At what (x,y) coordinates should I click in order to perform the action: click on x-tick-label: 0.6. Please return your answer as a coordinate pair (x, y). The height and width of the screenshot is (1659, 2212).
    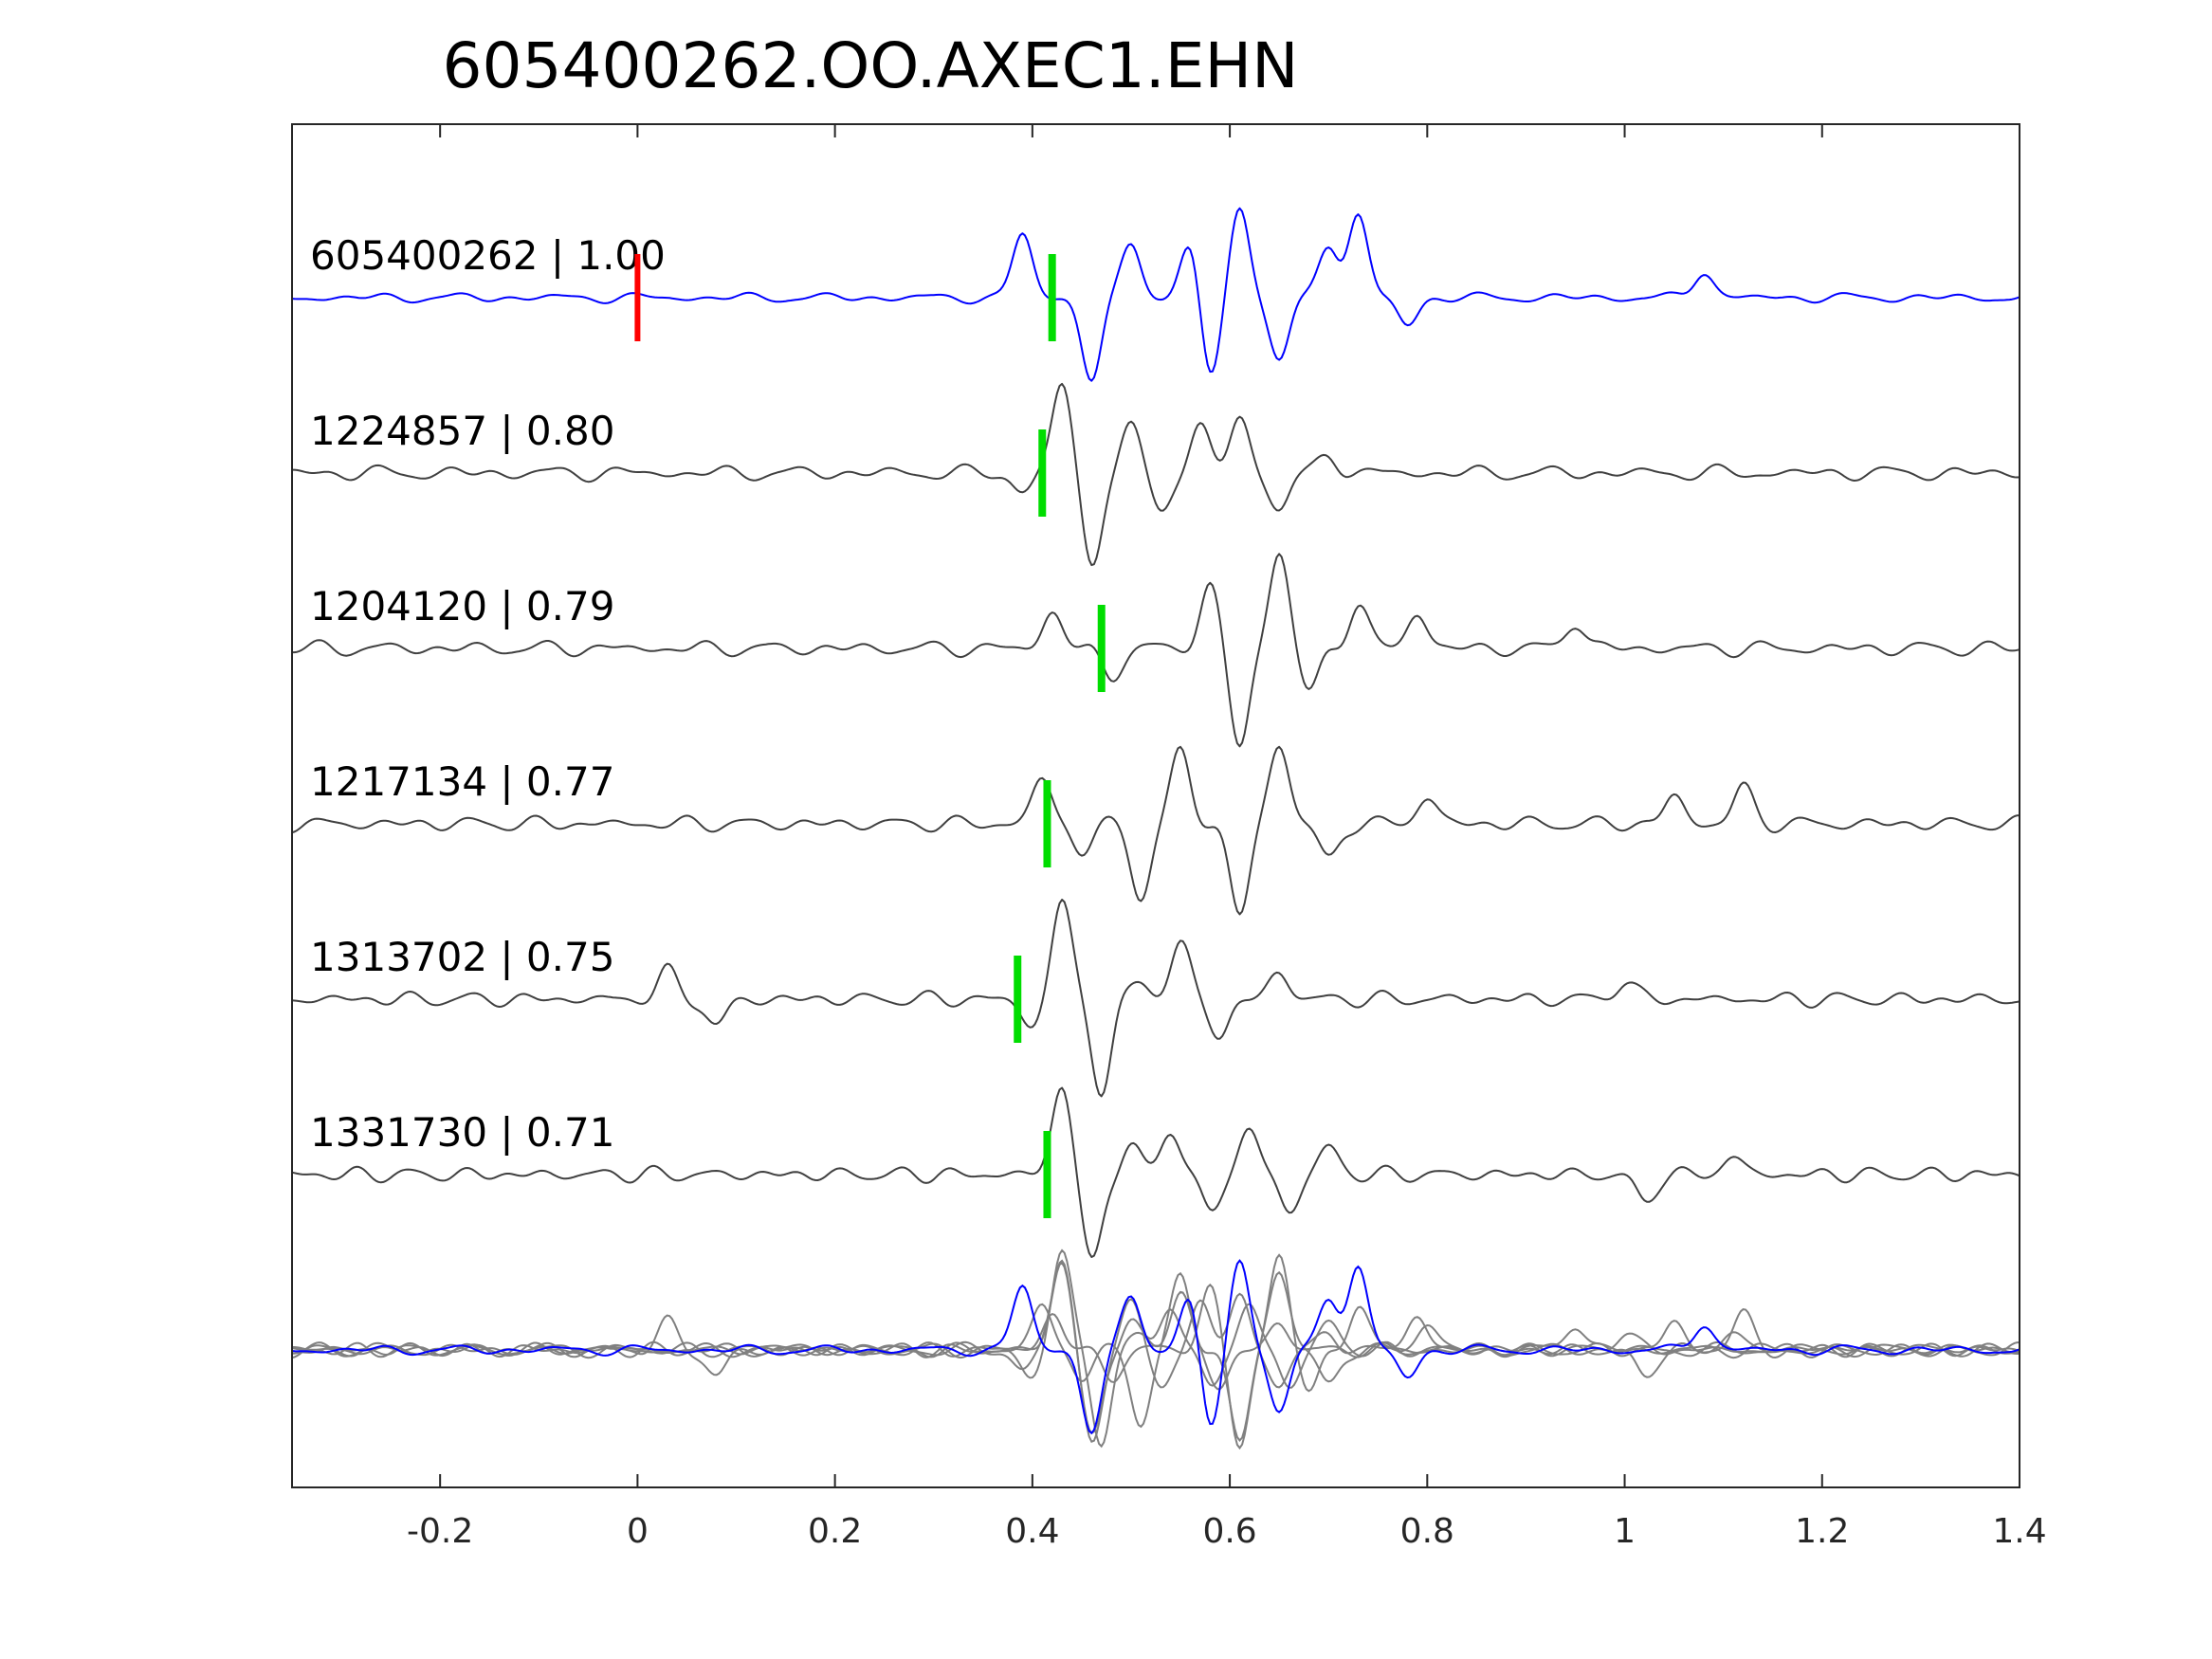
    Looking at the image, I should click on (1229, 1531).